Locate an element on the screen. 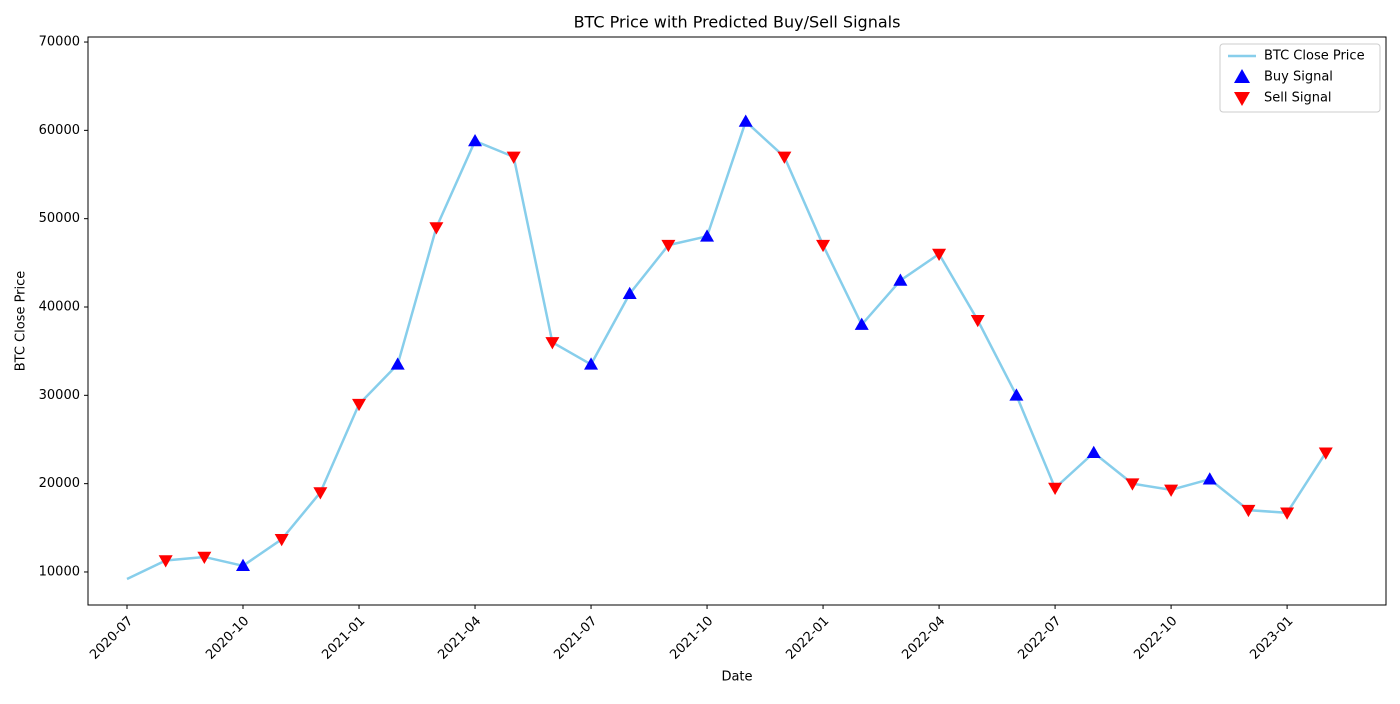 The width and height of the screenshot is (1400, 704). x-tick-label: 2021-07 is located at coordinates (575, 638).